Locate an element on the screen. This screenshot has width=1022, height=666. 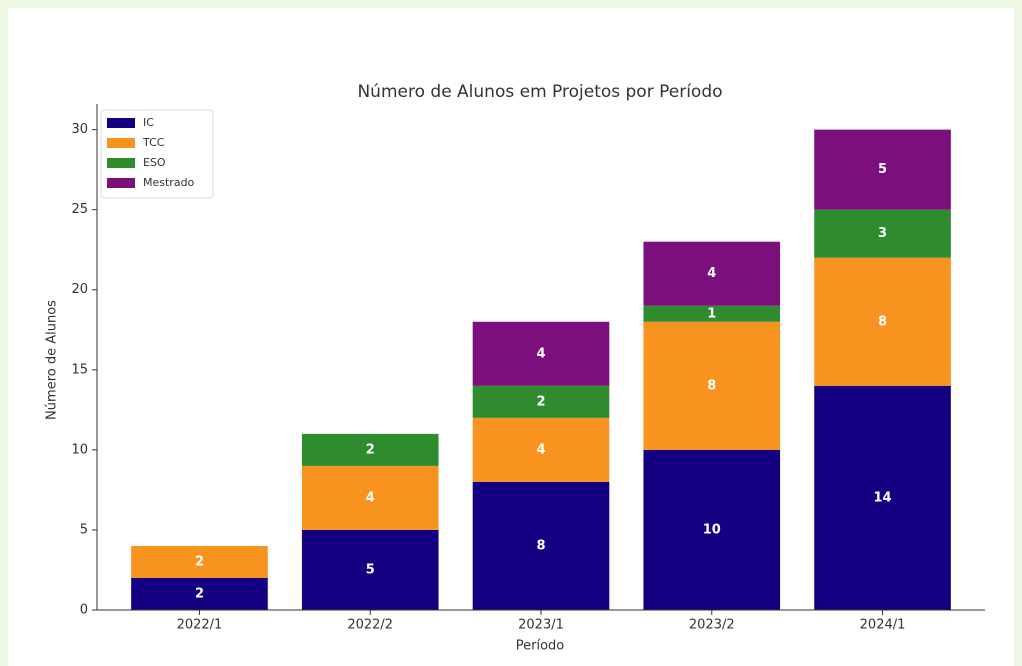
value-label: 1 is located at coordinates (711, 313).